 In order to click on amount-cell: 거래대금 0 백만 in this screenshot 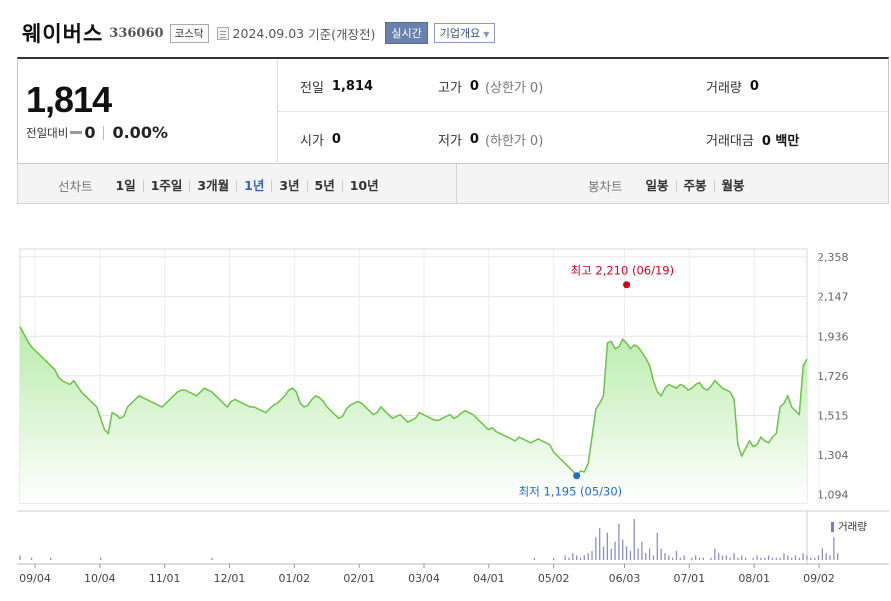, I will do `click(752, 139)`.